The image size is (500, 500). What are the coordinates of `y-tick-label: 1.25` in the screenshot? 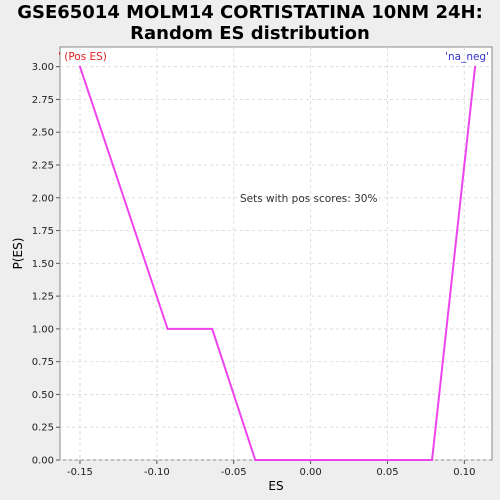 It's located at (43, 297).